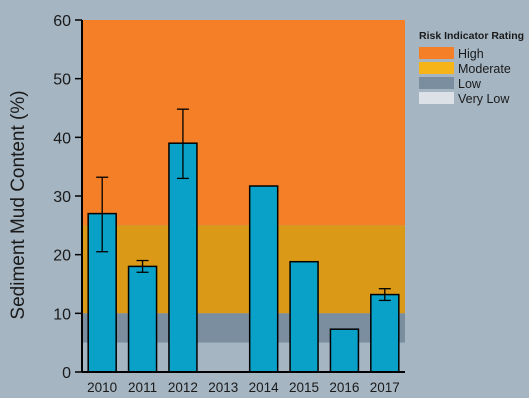 The image size is (529, 398). Describe the element at coordinates (264, 387) in the screenshot. I see `x-tick-label-2014: 2014` at that location.